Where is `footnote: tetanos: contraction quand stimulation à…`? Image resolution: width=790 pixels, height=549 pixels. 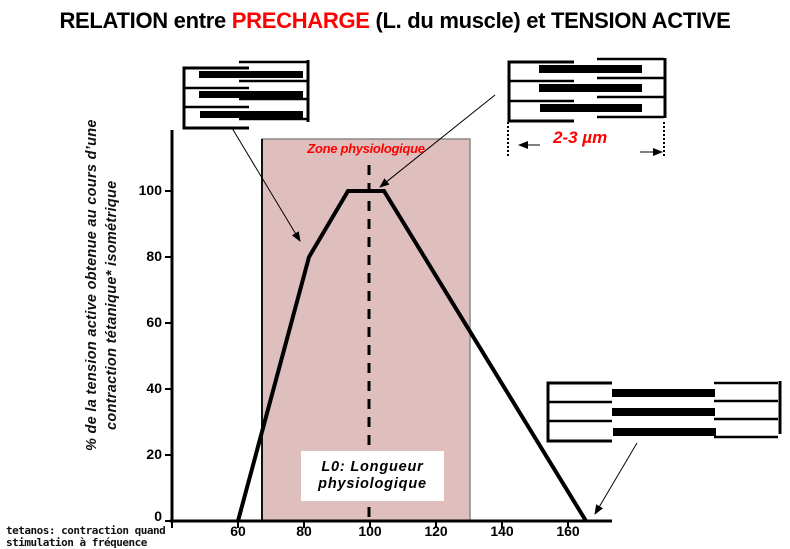
footnote: tetanos: contraction quand stimulation à… is located at coordinates (86, 536).